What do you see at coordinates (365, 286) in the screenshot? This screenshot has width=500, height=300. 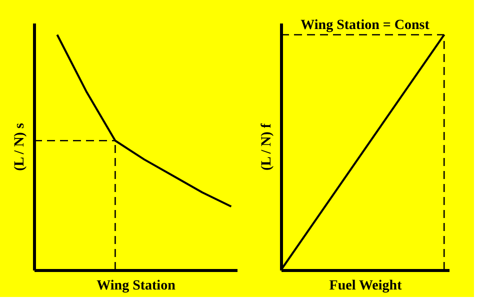 I see `x-axis-title: Fuel Weight` at bounding box center [365, 286].